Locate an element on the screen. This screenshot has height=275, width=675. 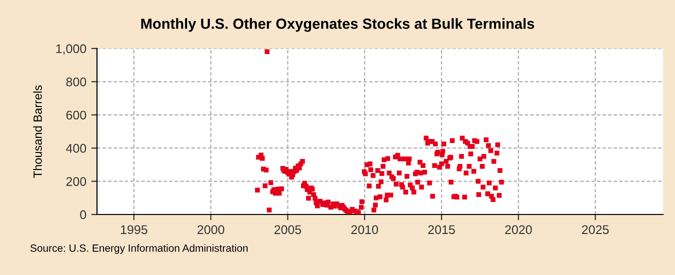
source-note: Source: U.S. Energy Information Administration is located at coordinates (139, 249).